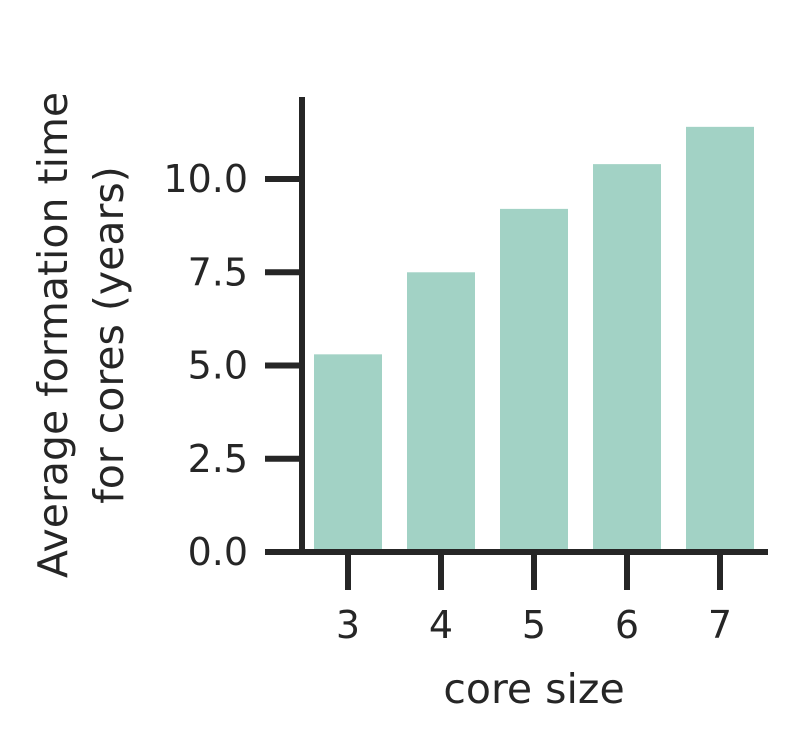 This screenshot has width=796, height=743. What do you see at coordinates (348, 625) in the screenshot?
I see `x-tick-label: 3` at bounding box center [348, 625].